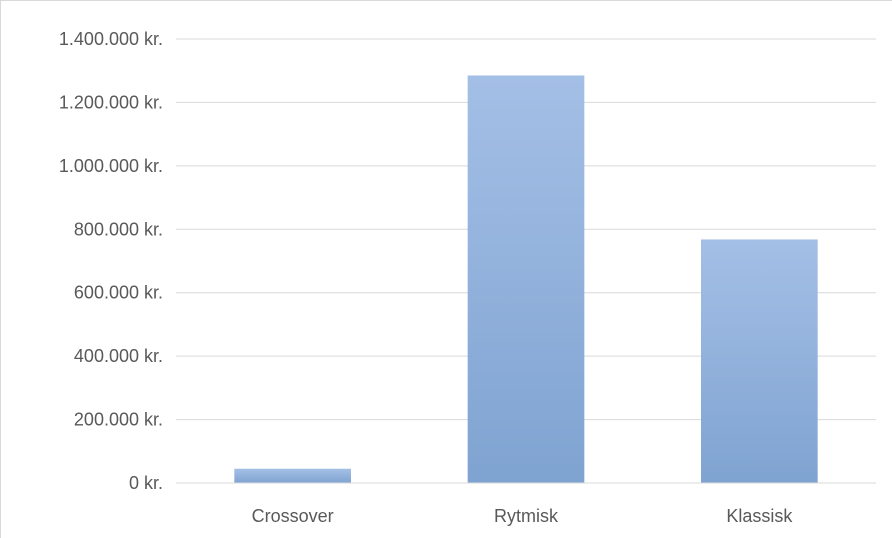 This screenshot has width=892, height=538. What do you see at coordinates (759, 516) in the screenshot?
I see `x-category-label: Klassisk` at bounding box center [759, 516].